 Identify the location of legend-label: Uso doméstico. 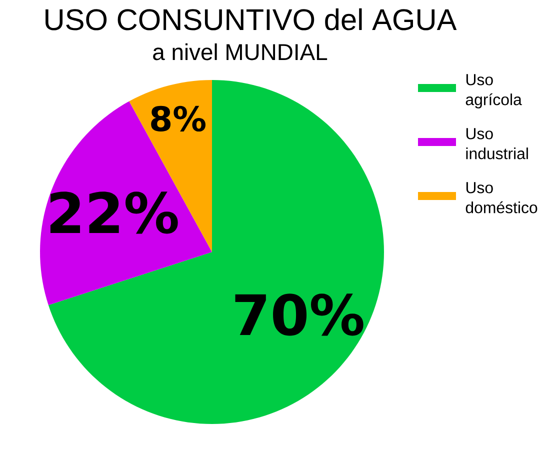
(502, 198).